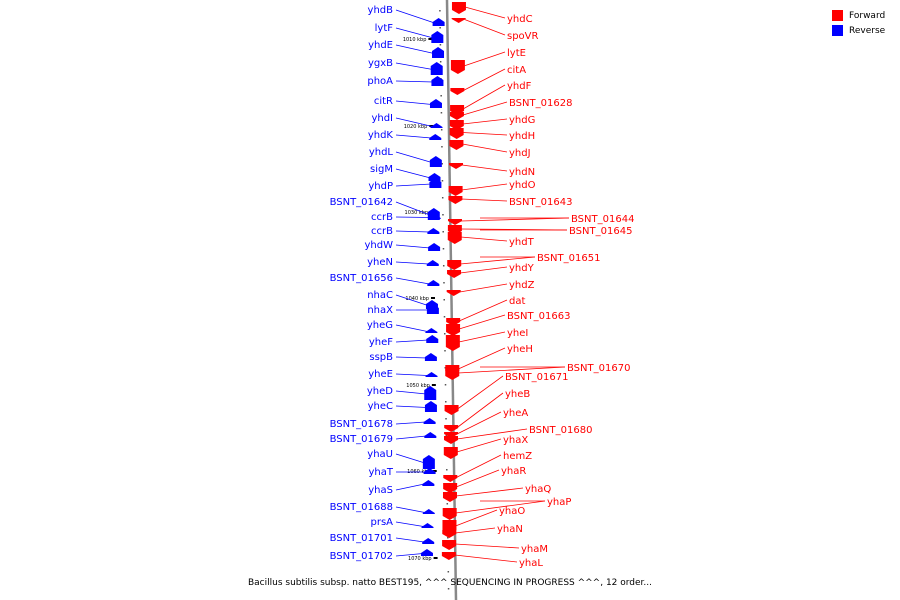  What do you see at coordinates (380, 391) in the screenshot?
I see `reverse-gene-label: yheD` at bounding box center [380, 391].